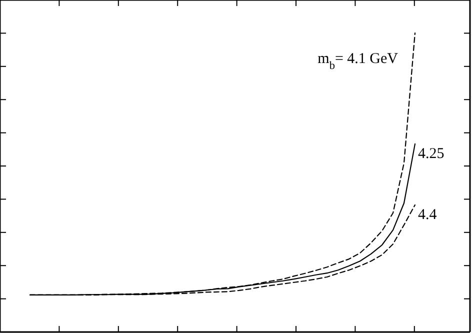 Image resolution: width=474 pixels, height=333 pixels. Describe the element at coordinates (358, 61) in the screenshot. I see `series-label: m$_{b}$= 4.1 GeV` at that location.